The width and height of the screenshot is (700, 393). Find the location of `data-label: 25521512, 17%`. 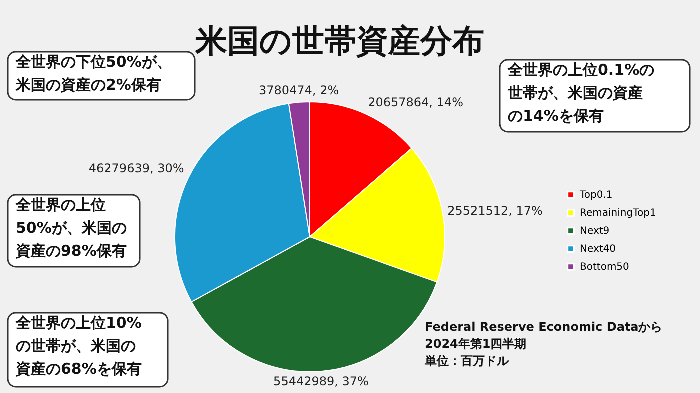

data-label: 25521512, 17% is located at coordinates (495, 211).